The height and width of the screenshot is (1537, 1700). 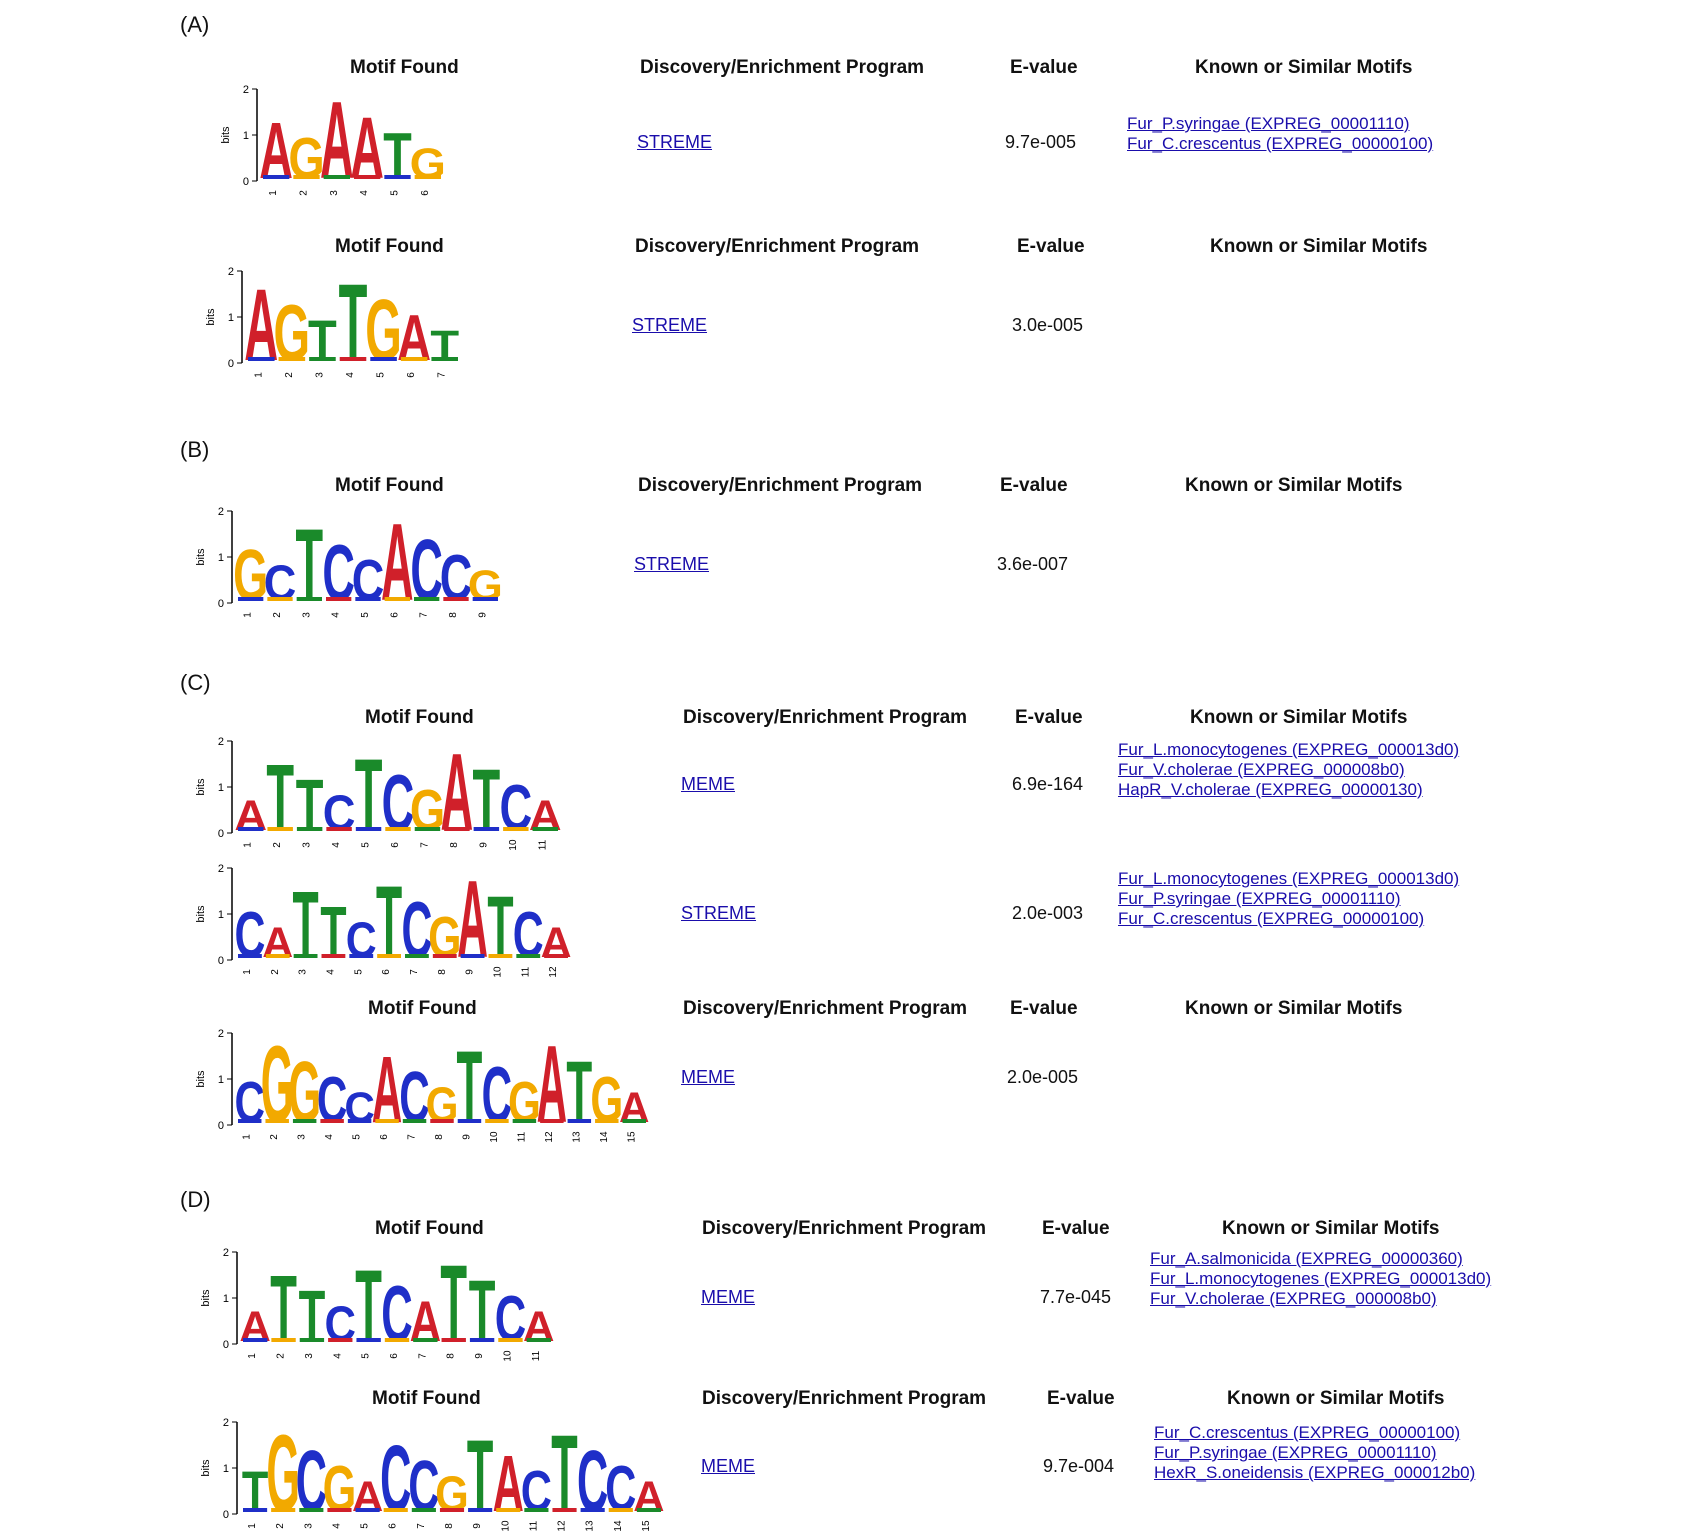 I want to click on header-program: Discovery/Enrichment Program, so click(x=780, y=485).